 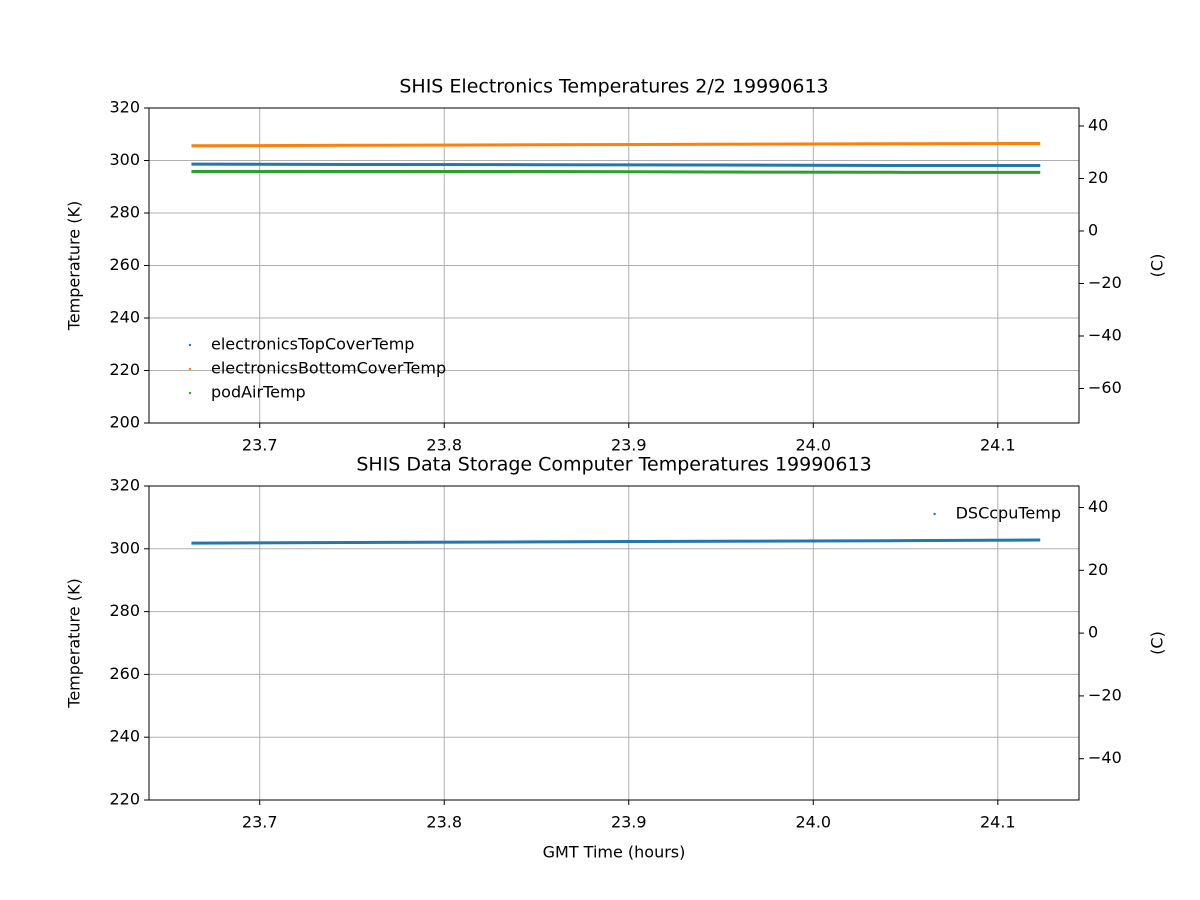 I want to click on y2-tick-label: −60, so click(x=1105, y=387).